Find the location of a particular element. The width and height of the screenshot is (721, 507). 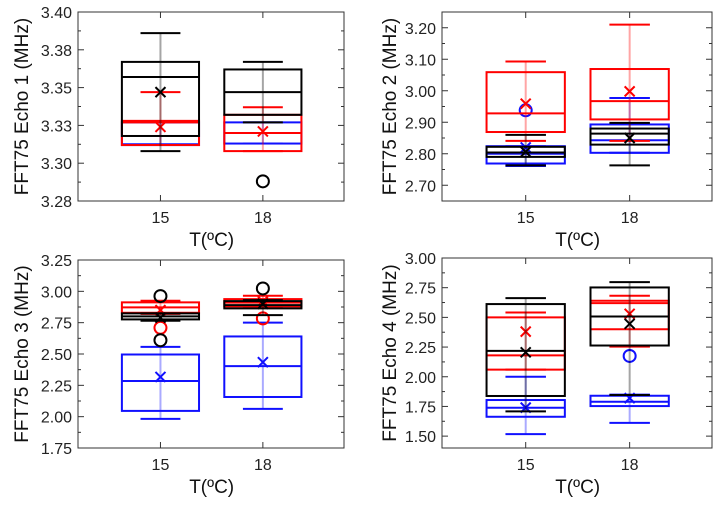

y-tick-label: 3.40 is located at coordinates (56, 13).